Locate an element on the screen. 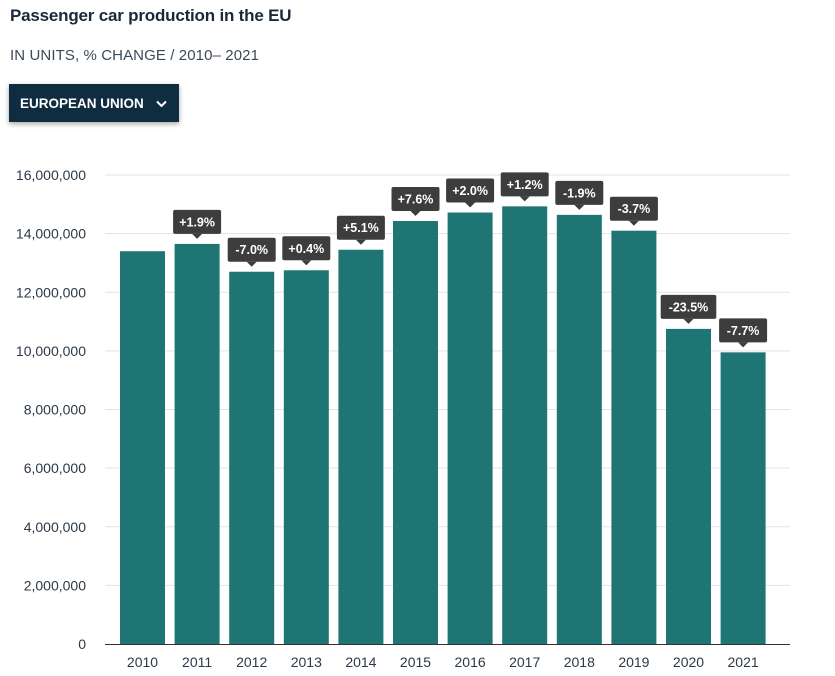 This screenshot has width=835, height=676. x-tick-label: 2018 is located at coordinates (579, 662).